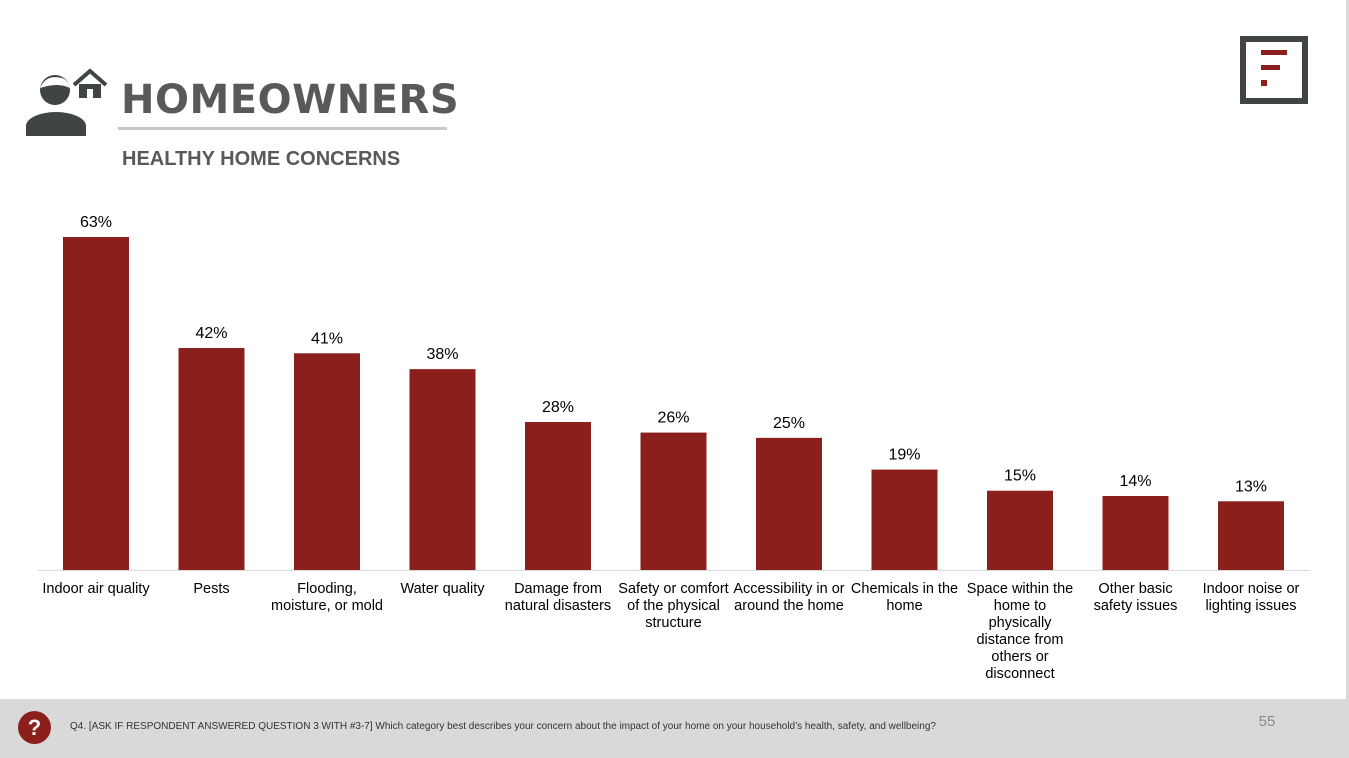 The image size is (1349, 758). I want to click on data-label-5: 26%, so click(673, 418).